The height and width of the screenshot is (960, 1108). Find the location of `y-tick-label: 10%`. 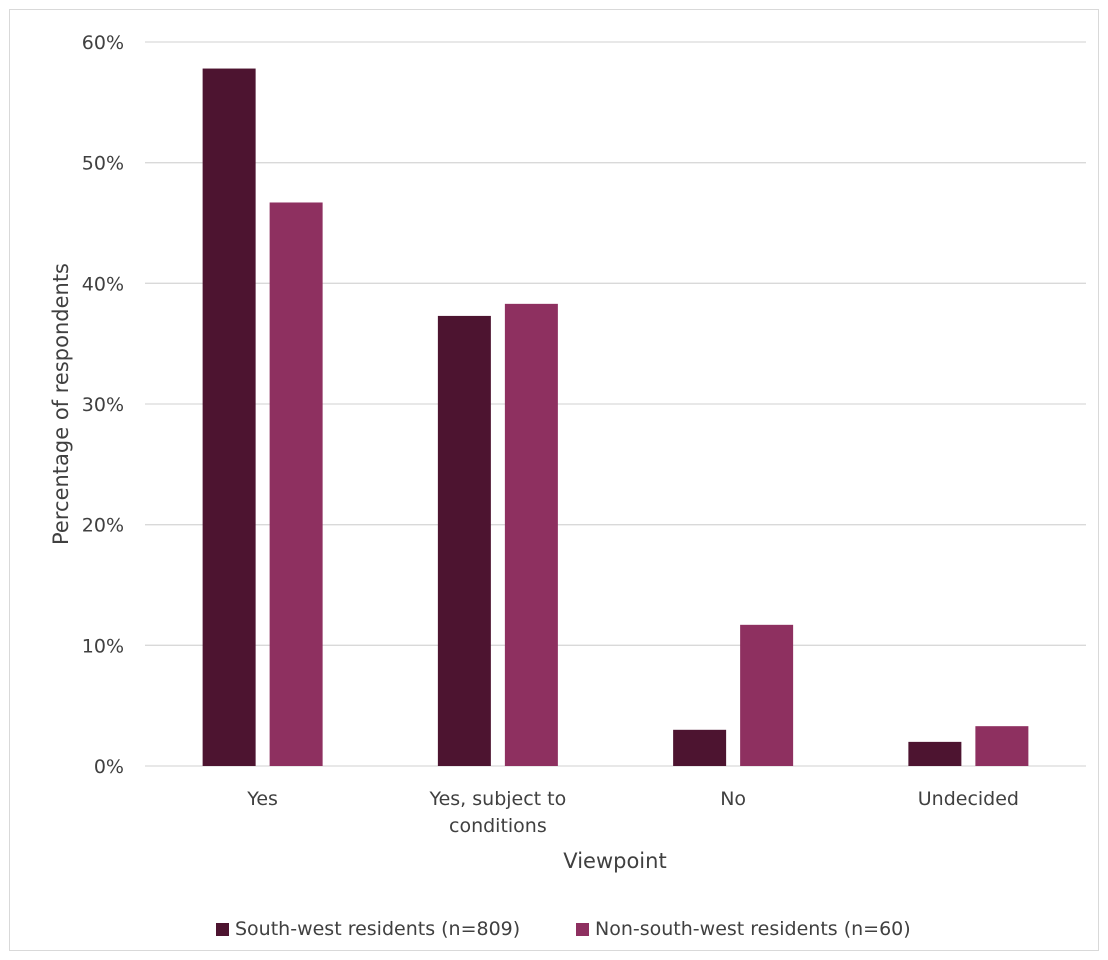

y-tick-label: 10% is located at coordinates (103, 646).